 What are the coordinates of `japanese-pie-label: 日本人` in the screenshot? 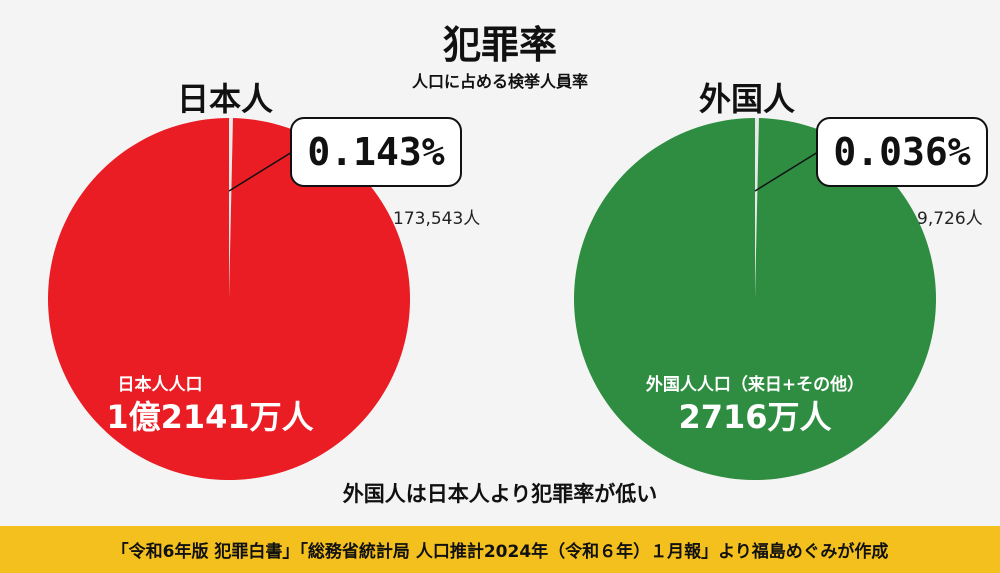 It's located at (224, 99).